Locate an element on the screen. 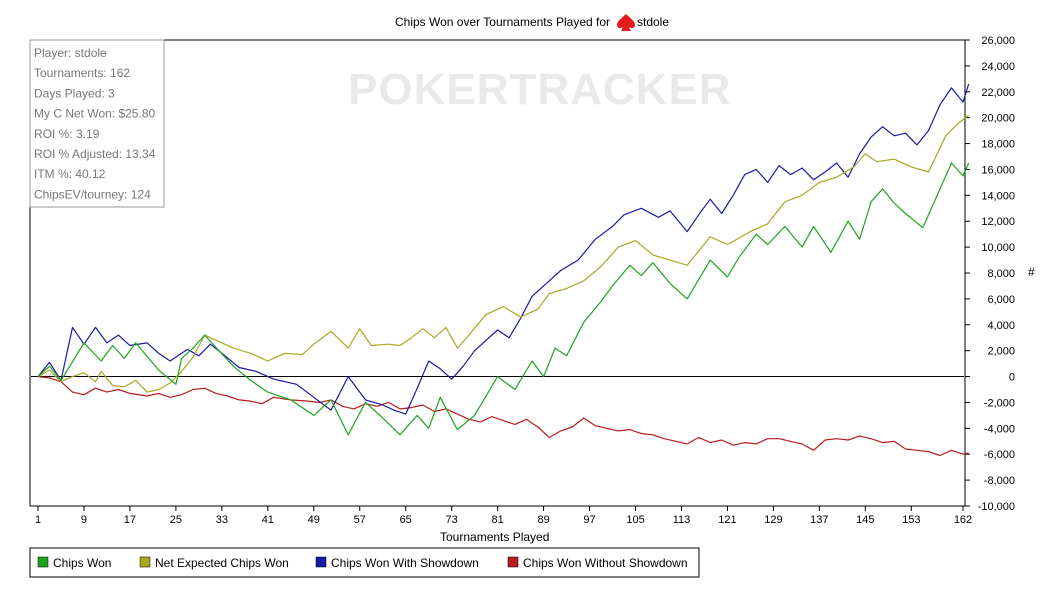 The width and height of the screenshot is (1061, 597). series-line-chips-won-without-showdown is located at coordinates (503, 416).